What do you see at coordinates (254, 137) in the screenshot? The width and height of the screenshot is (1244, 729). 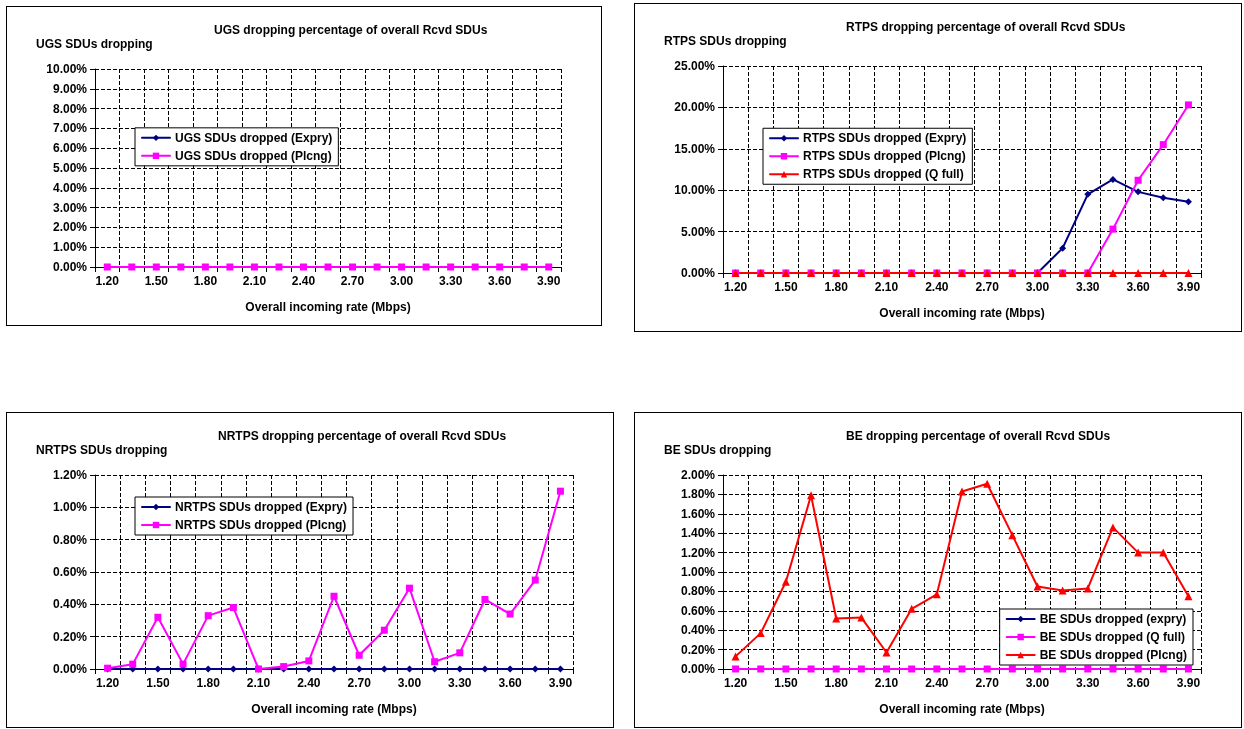 I see `legend-label: UGS SDUs dropped (Expry)` at bounding box center [254, 137].